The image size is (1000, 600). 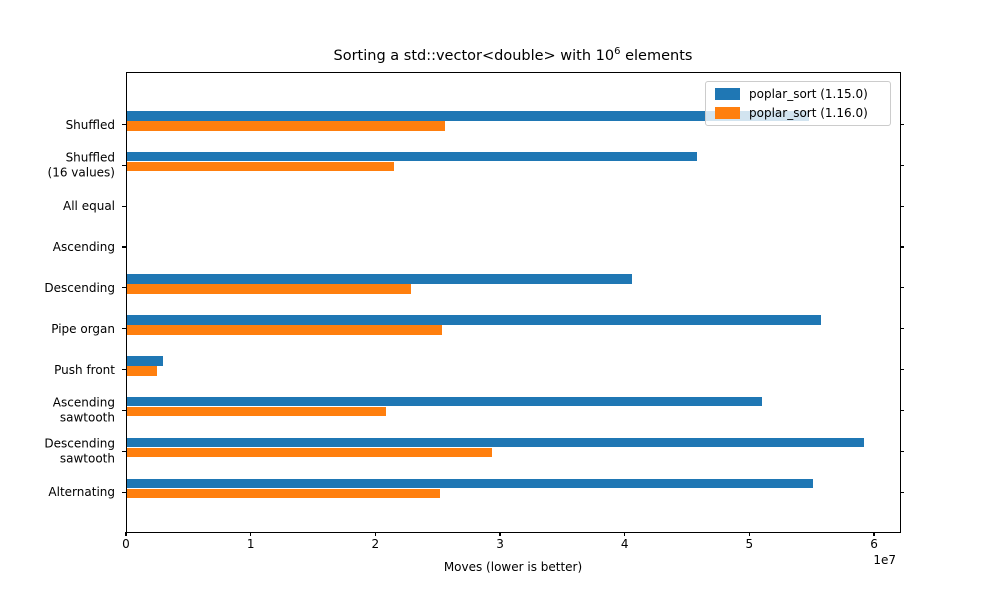 What do you see at coordinates (470, 483) in the screenshot?
I see `bar-poplar-sort-1-15-0-alternating` at bounding box center [470, 483].